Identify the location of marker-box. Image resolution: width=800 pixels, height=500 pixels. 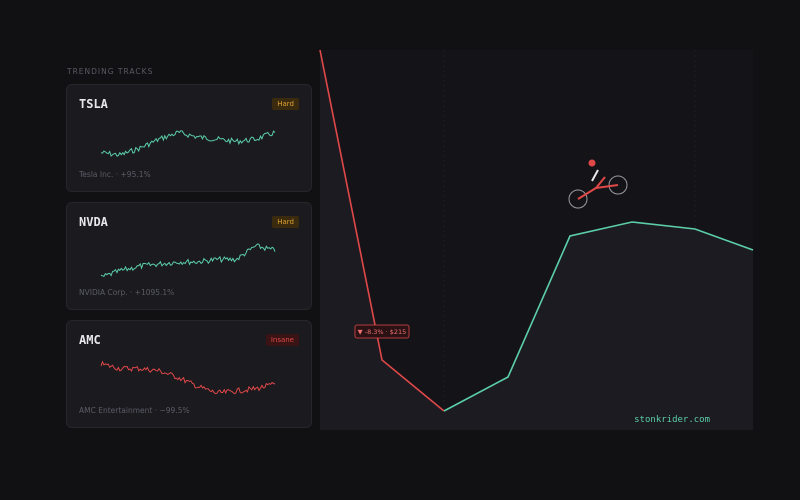
(382, 331).